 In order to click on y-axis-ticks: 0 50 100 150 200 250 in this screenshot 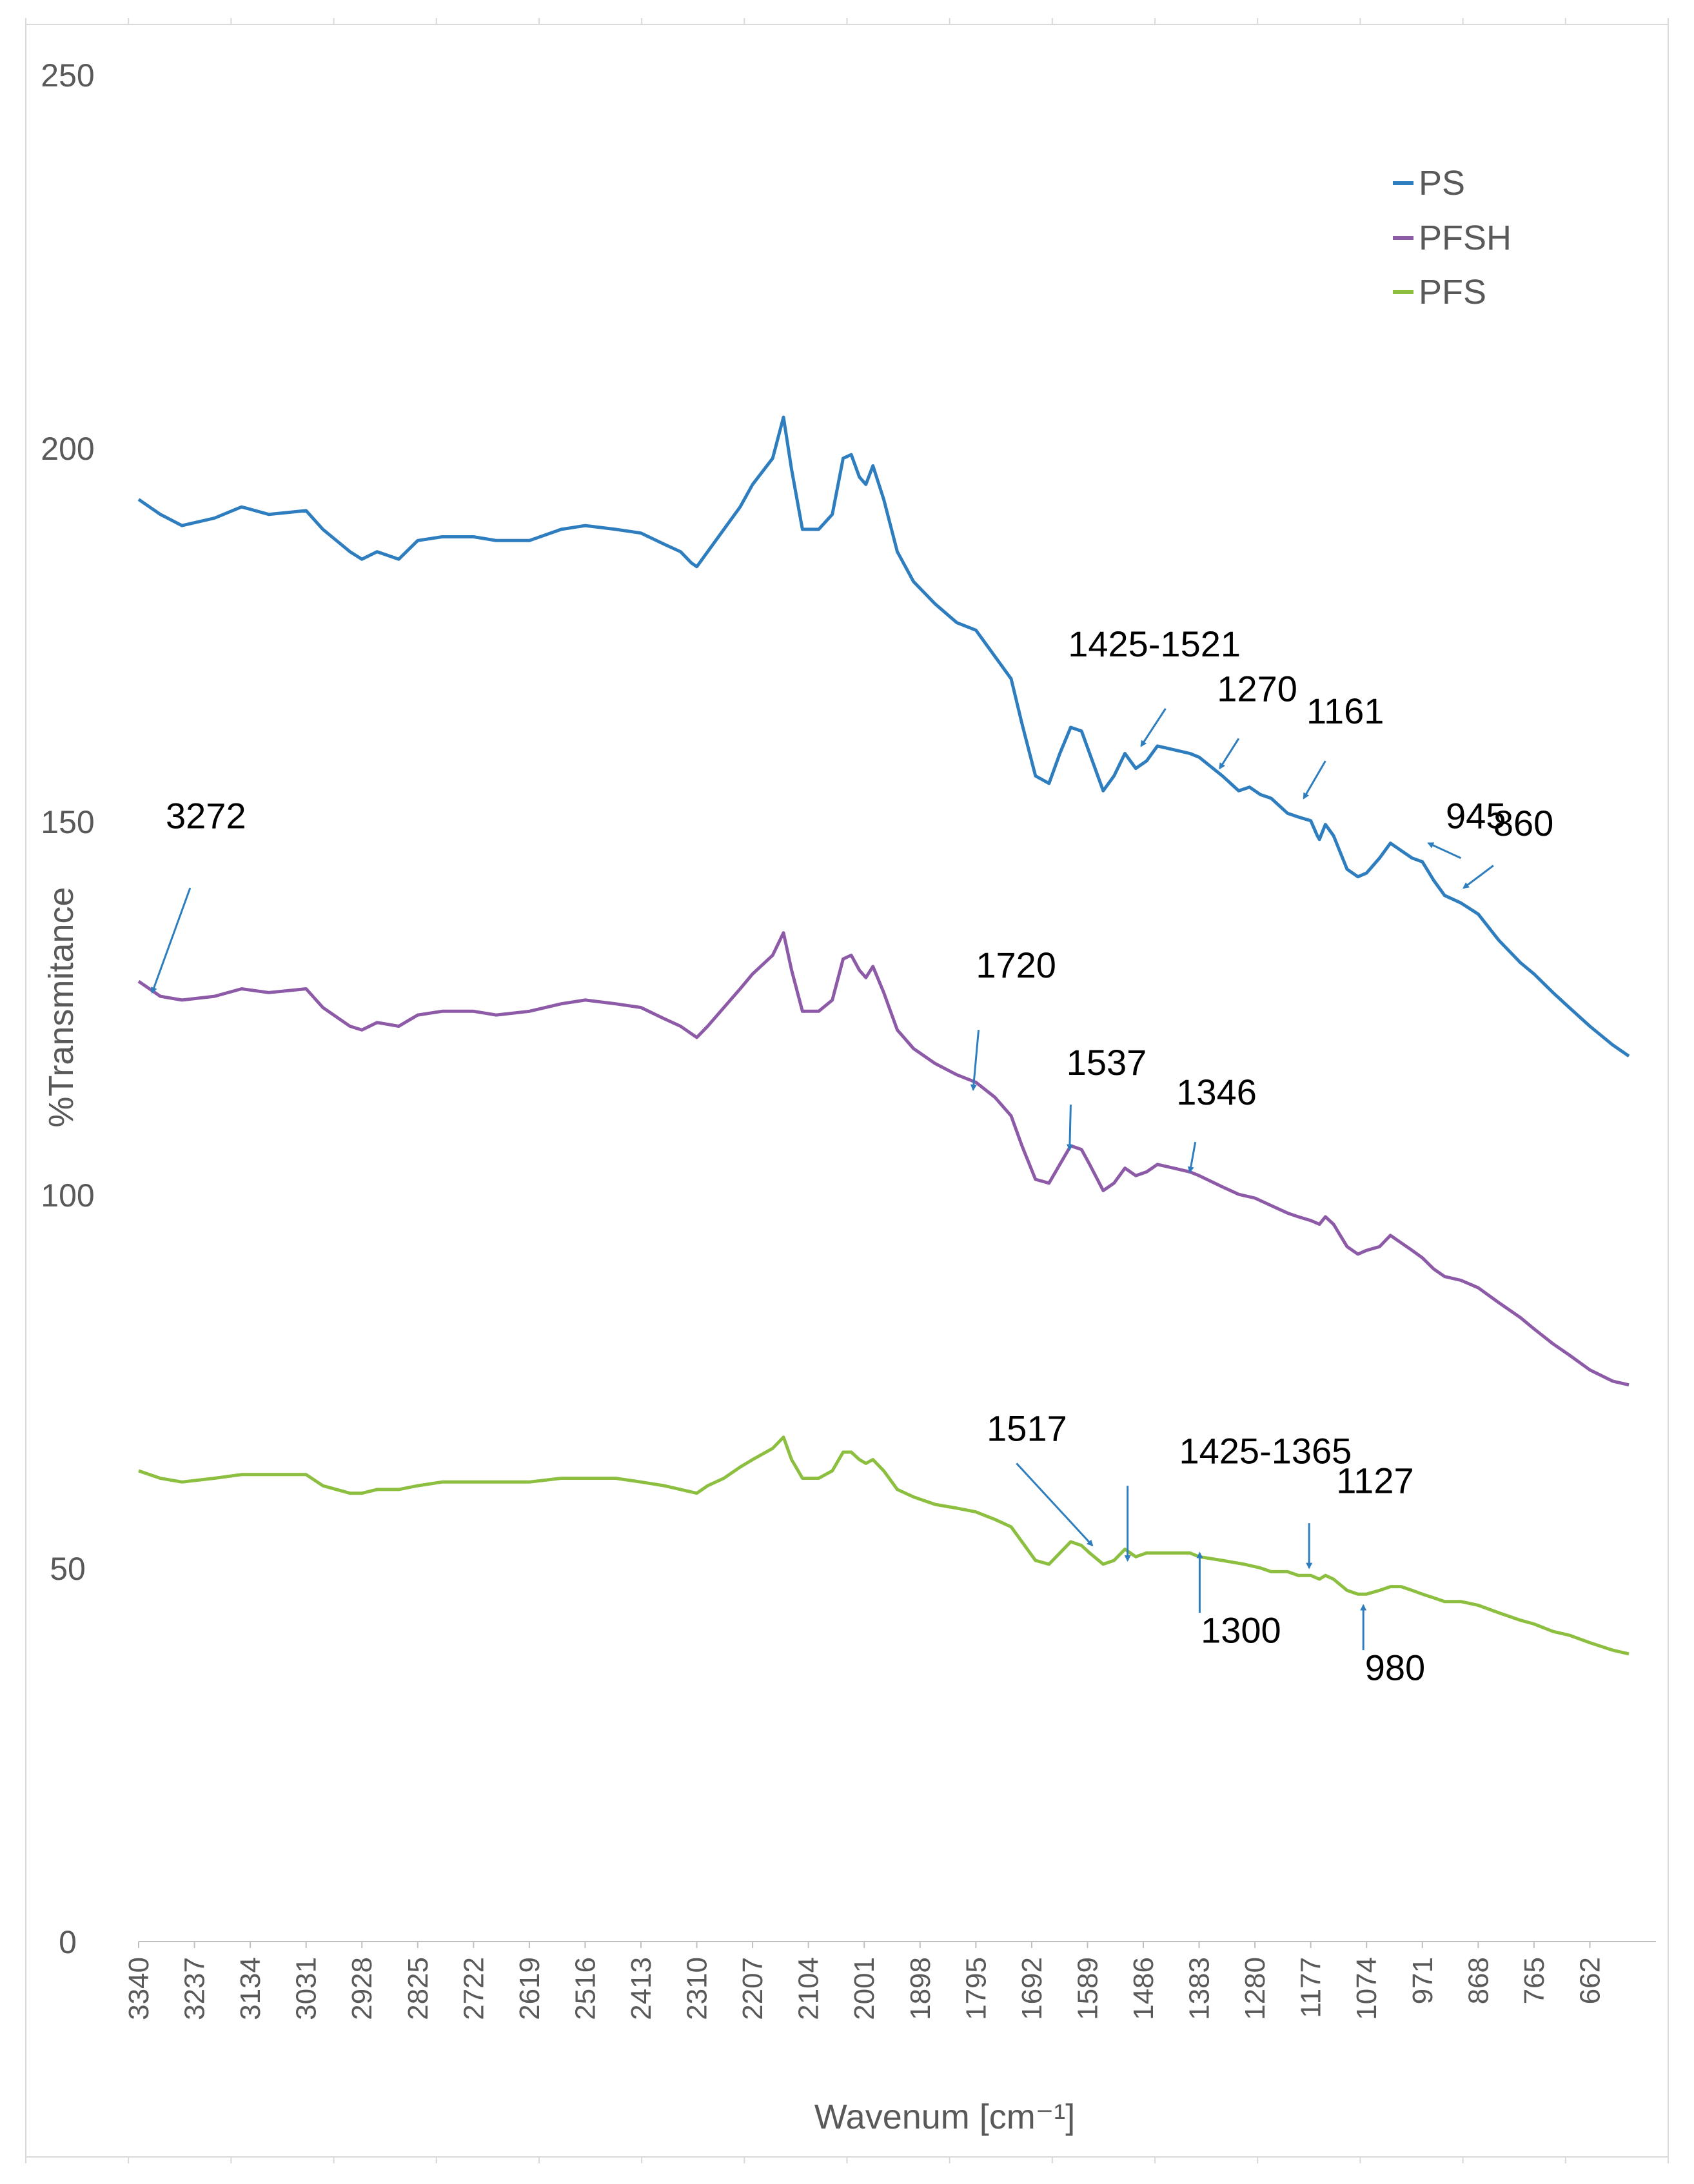, I will do `click(67, 1009)`.